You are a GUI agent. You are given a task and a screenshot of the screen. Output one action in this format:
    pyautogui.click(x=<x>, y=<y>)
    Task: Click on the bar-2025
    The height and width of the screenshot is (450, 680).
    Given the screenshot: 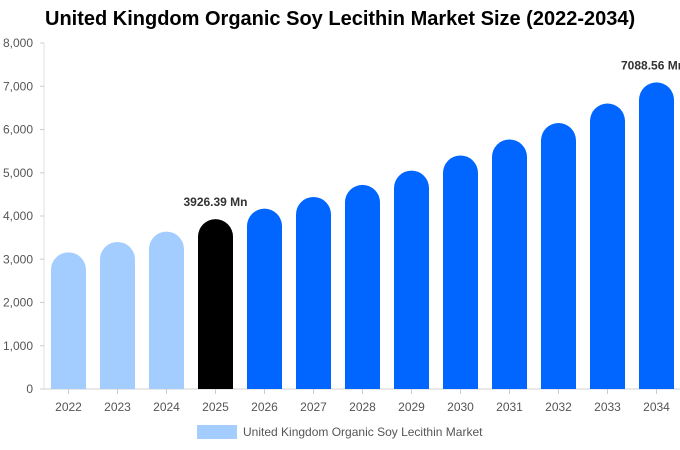 What is the action you would take?
    pyautogui.click(x=215, y=304)
    